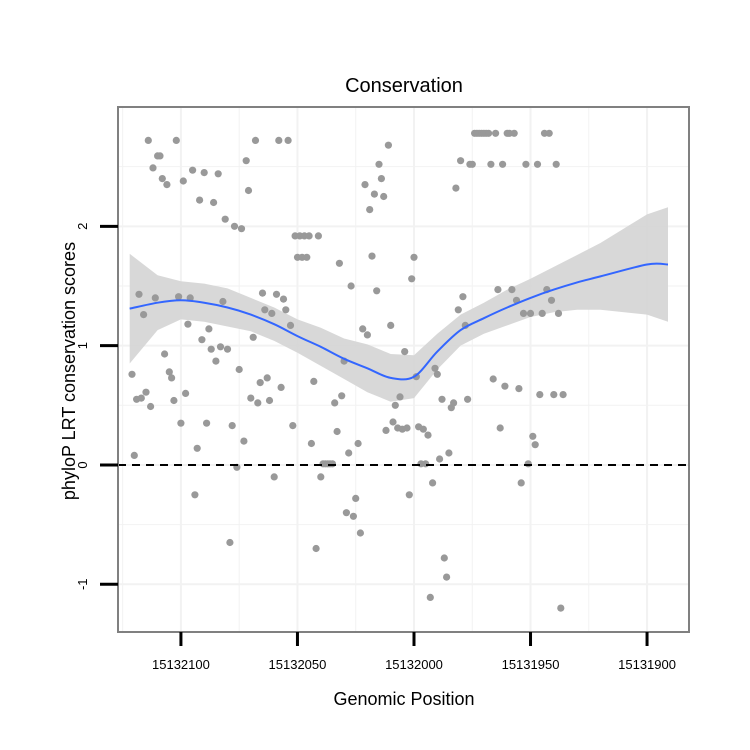  I want to click on smooth-trend-line, so click(399, 321).